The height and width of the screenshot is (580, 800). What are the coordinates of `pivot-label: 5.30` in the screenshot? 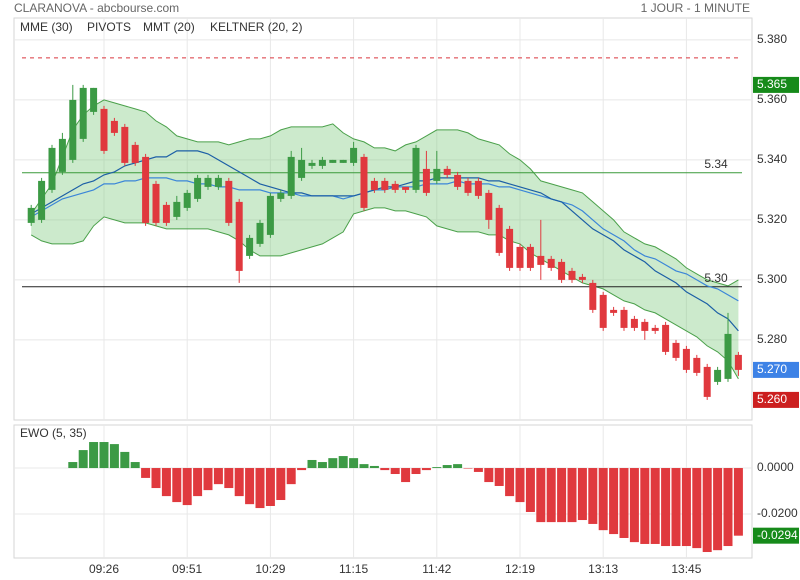 It's located at (716, 278).